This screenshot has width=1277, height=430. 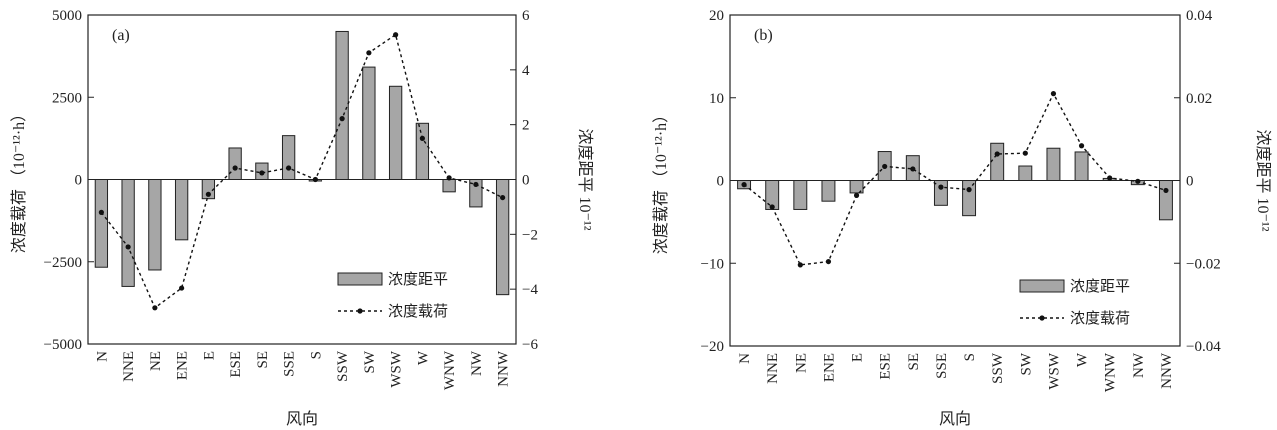 What do you see at coordinates (67, 98) in the screenshot?
I see `left-tick-label: 2500` at bounding box center [67, 98].